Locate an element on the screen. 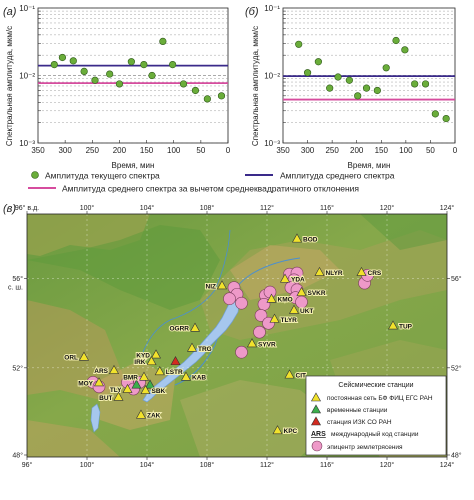 This screenshot has height=500, width=474. pa-y-tick-label: 10⁻³ is located at coordinates (27, 143).